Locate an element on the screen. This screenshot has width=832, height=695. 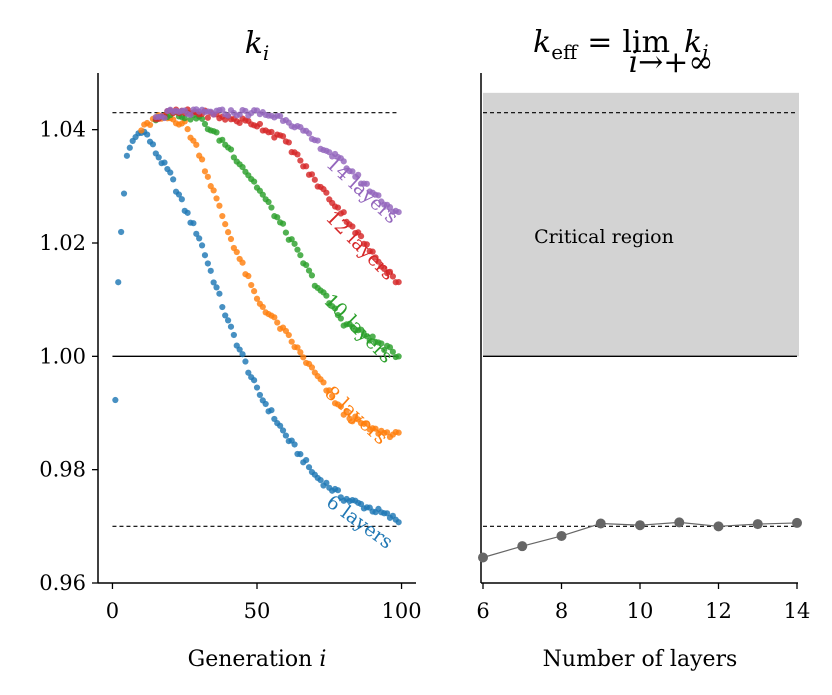
left-y-tick-label: 0.96 is located at coordinates (62, 583).